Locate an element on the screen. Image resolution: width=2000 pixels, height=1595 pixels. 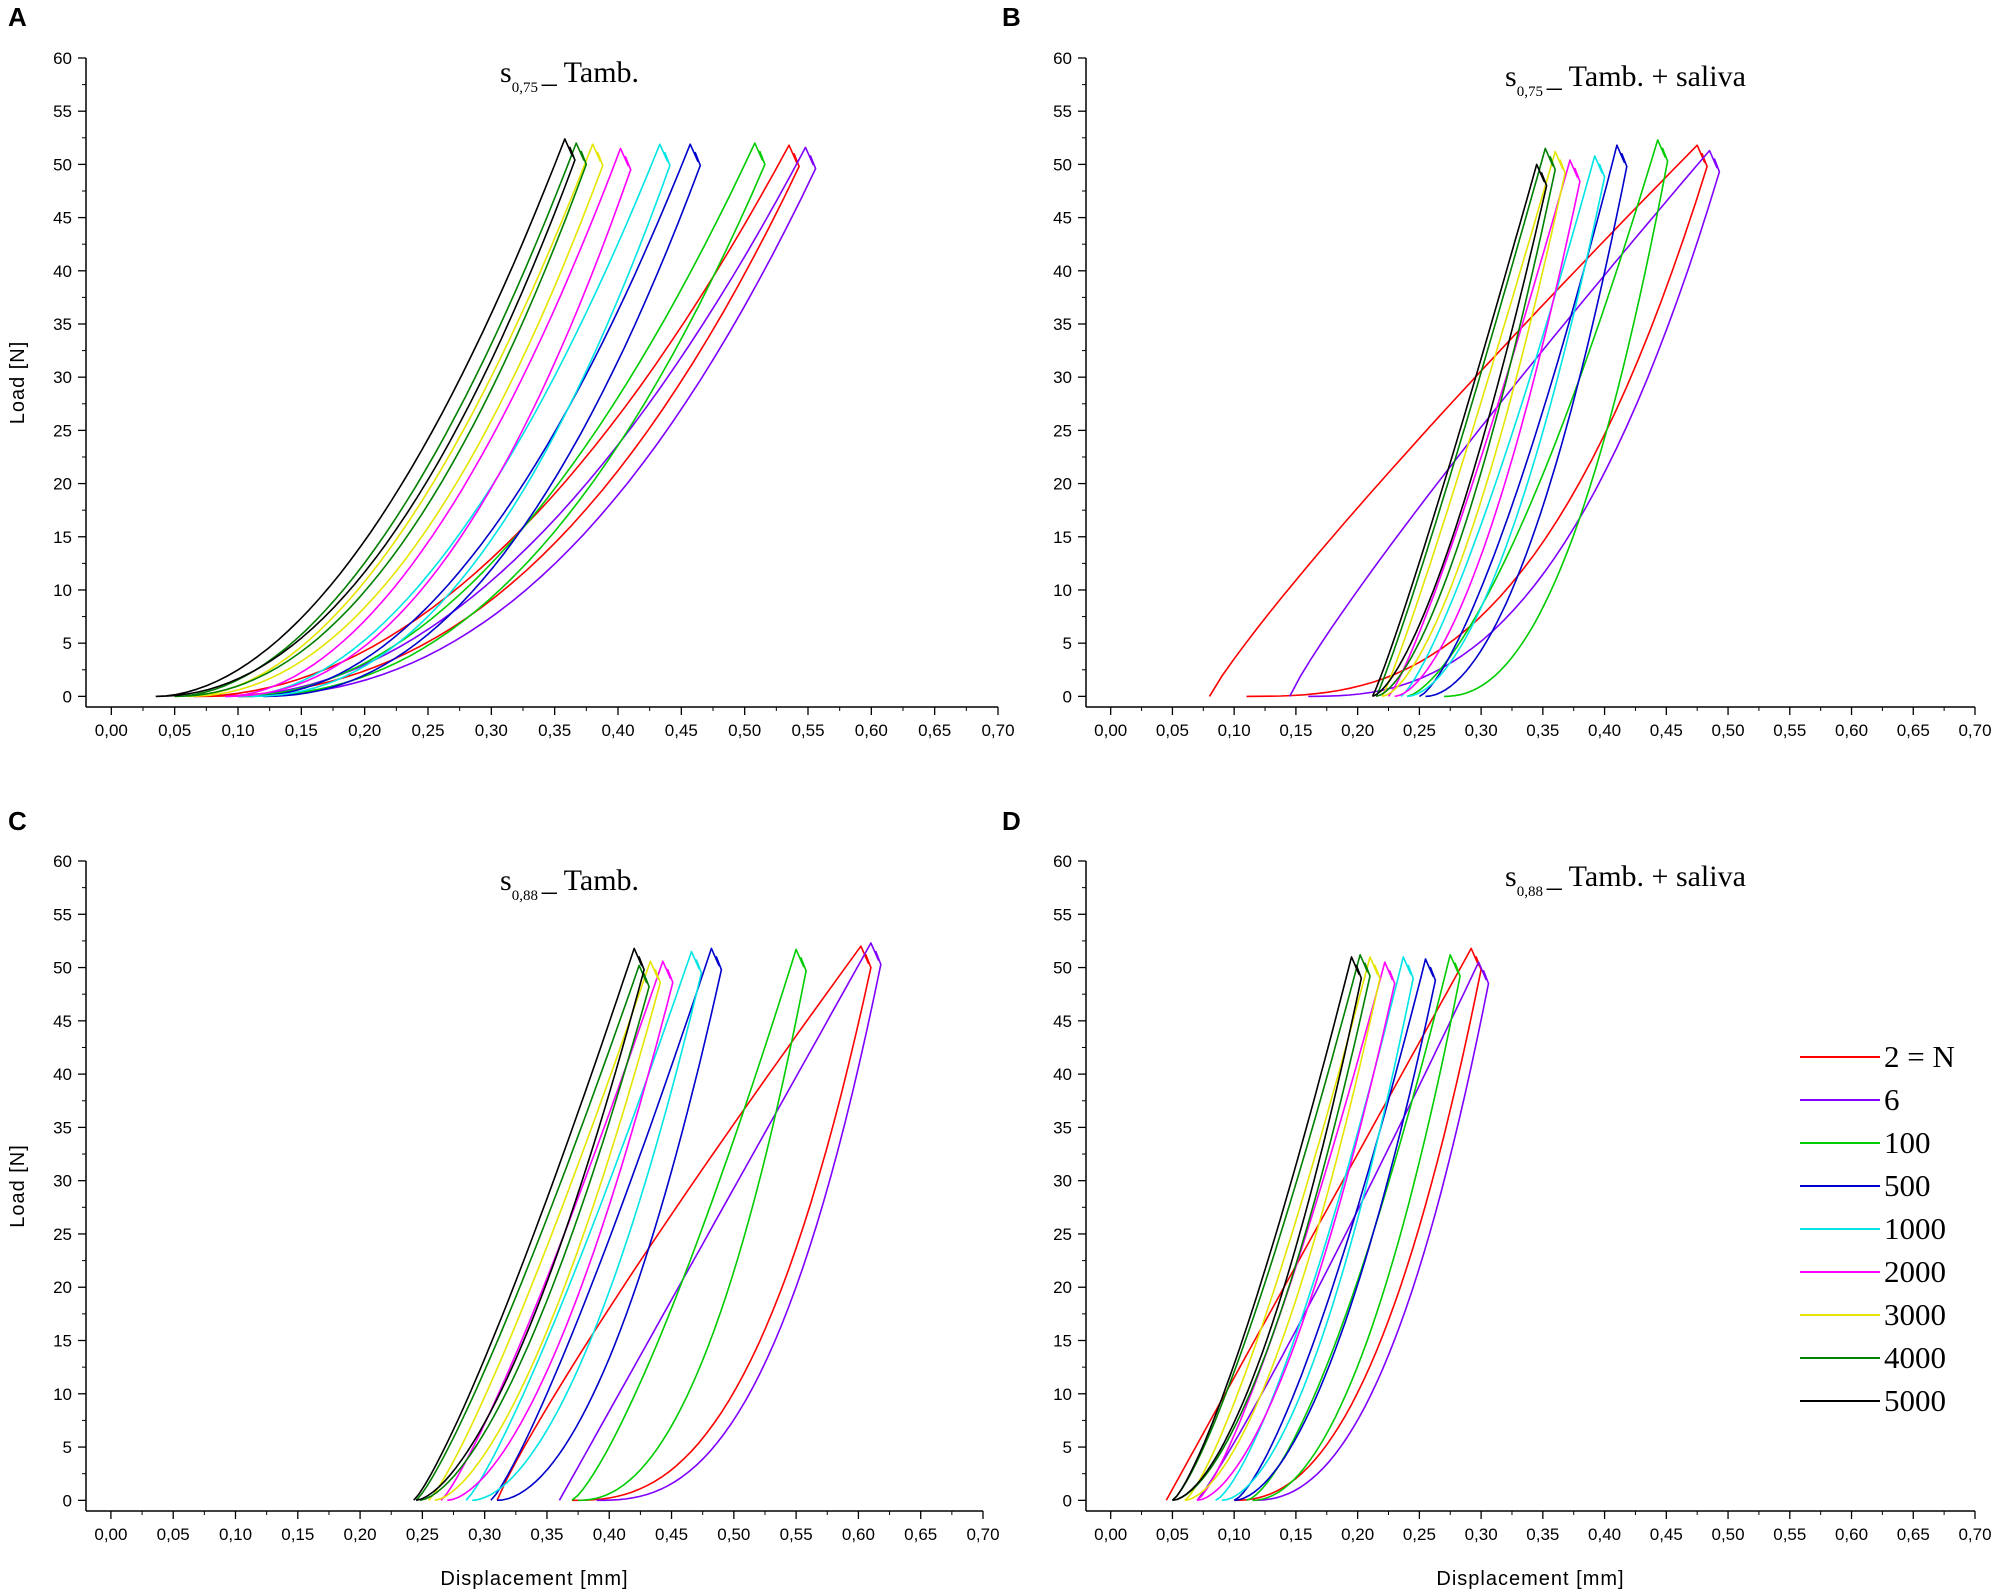
legend-label: 2000 is located at coordinates (1915, 1271).